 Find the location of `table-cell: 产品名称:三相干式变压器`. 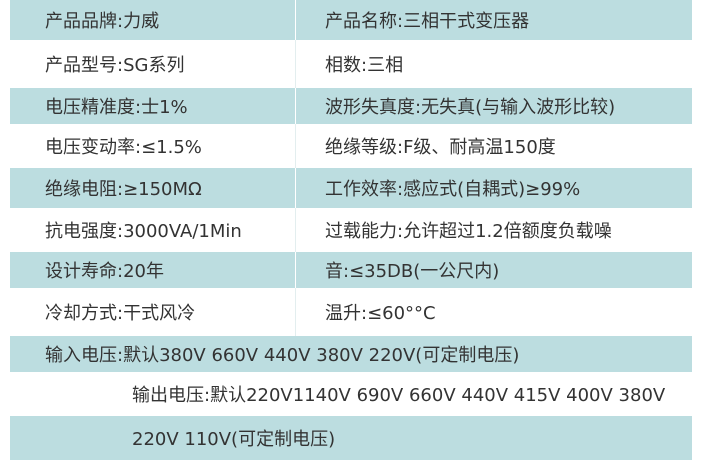

table-cell: 产品名称:三相干式变压器 is located at coordinates (427, 21).